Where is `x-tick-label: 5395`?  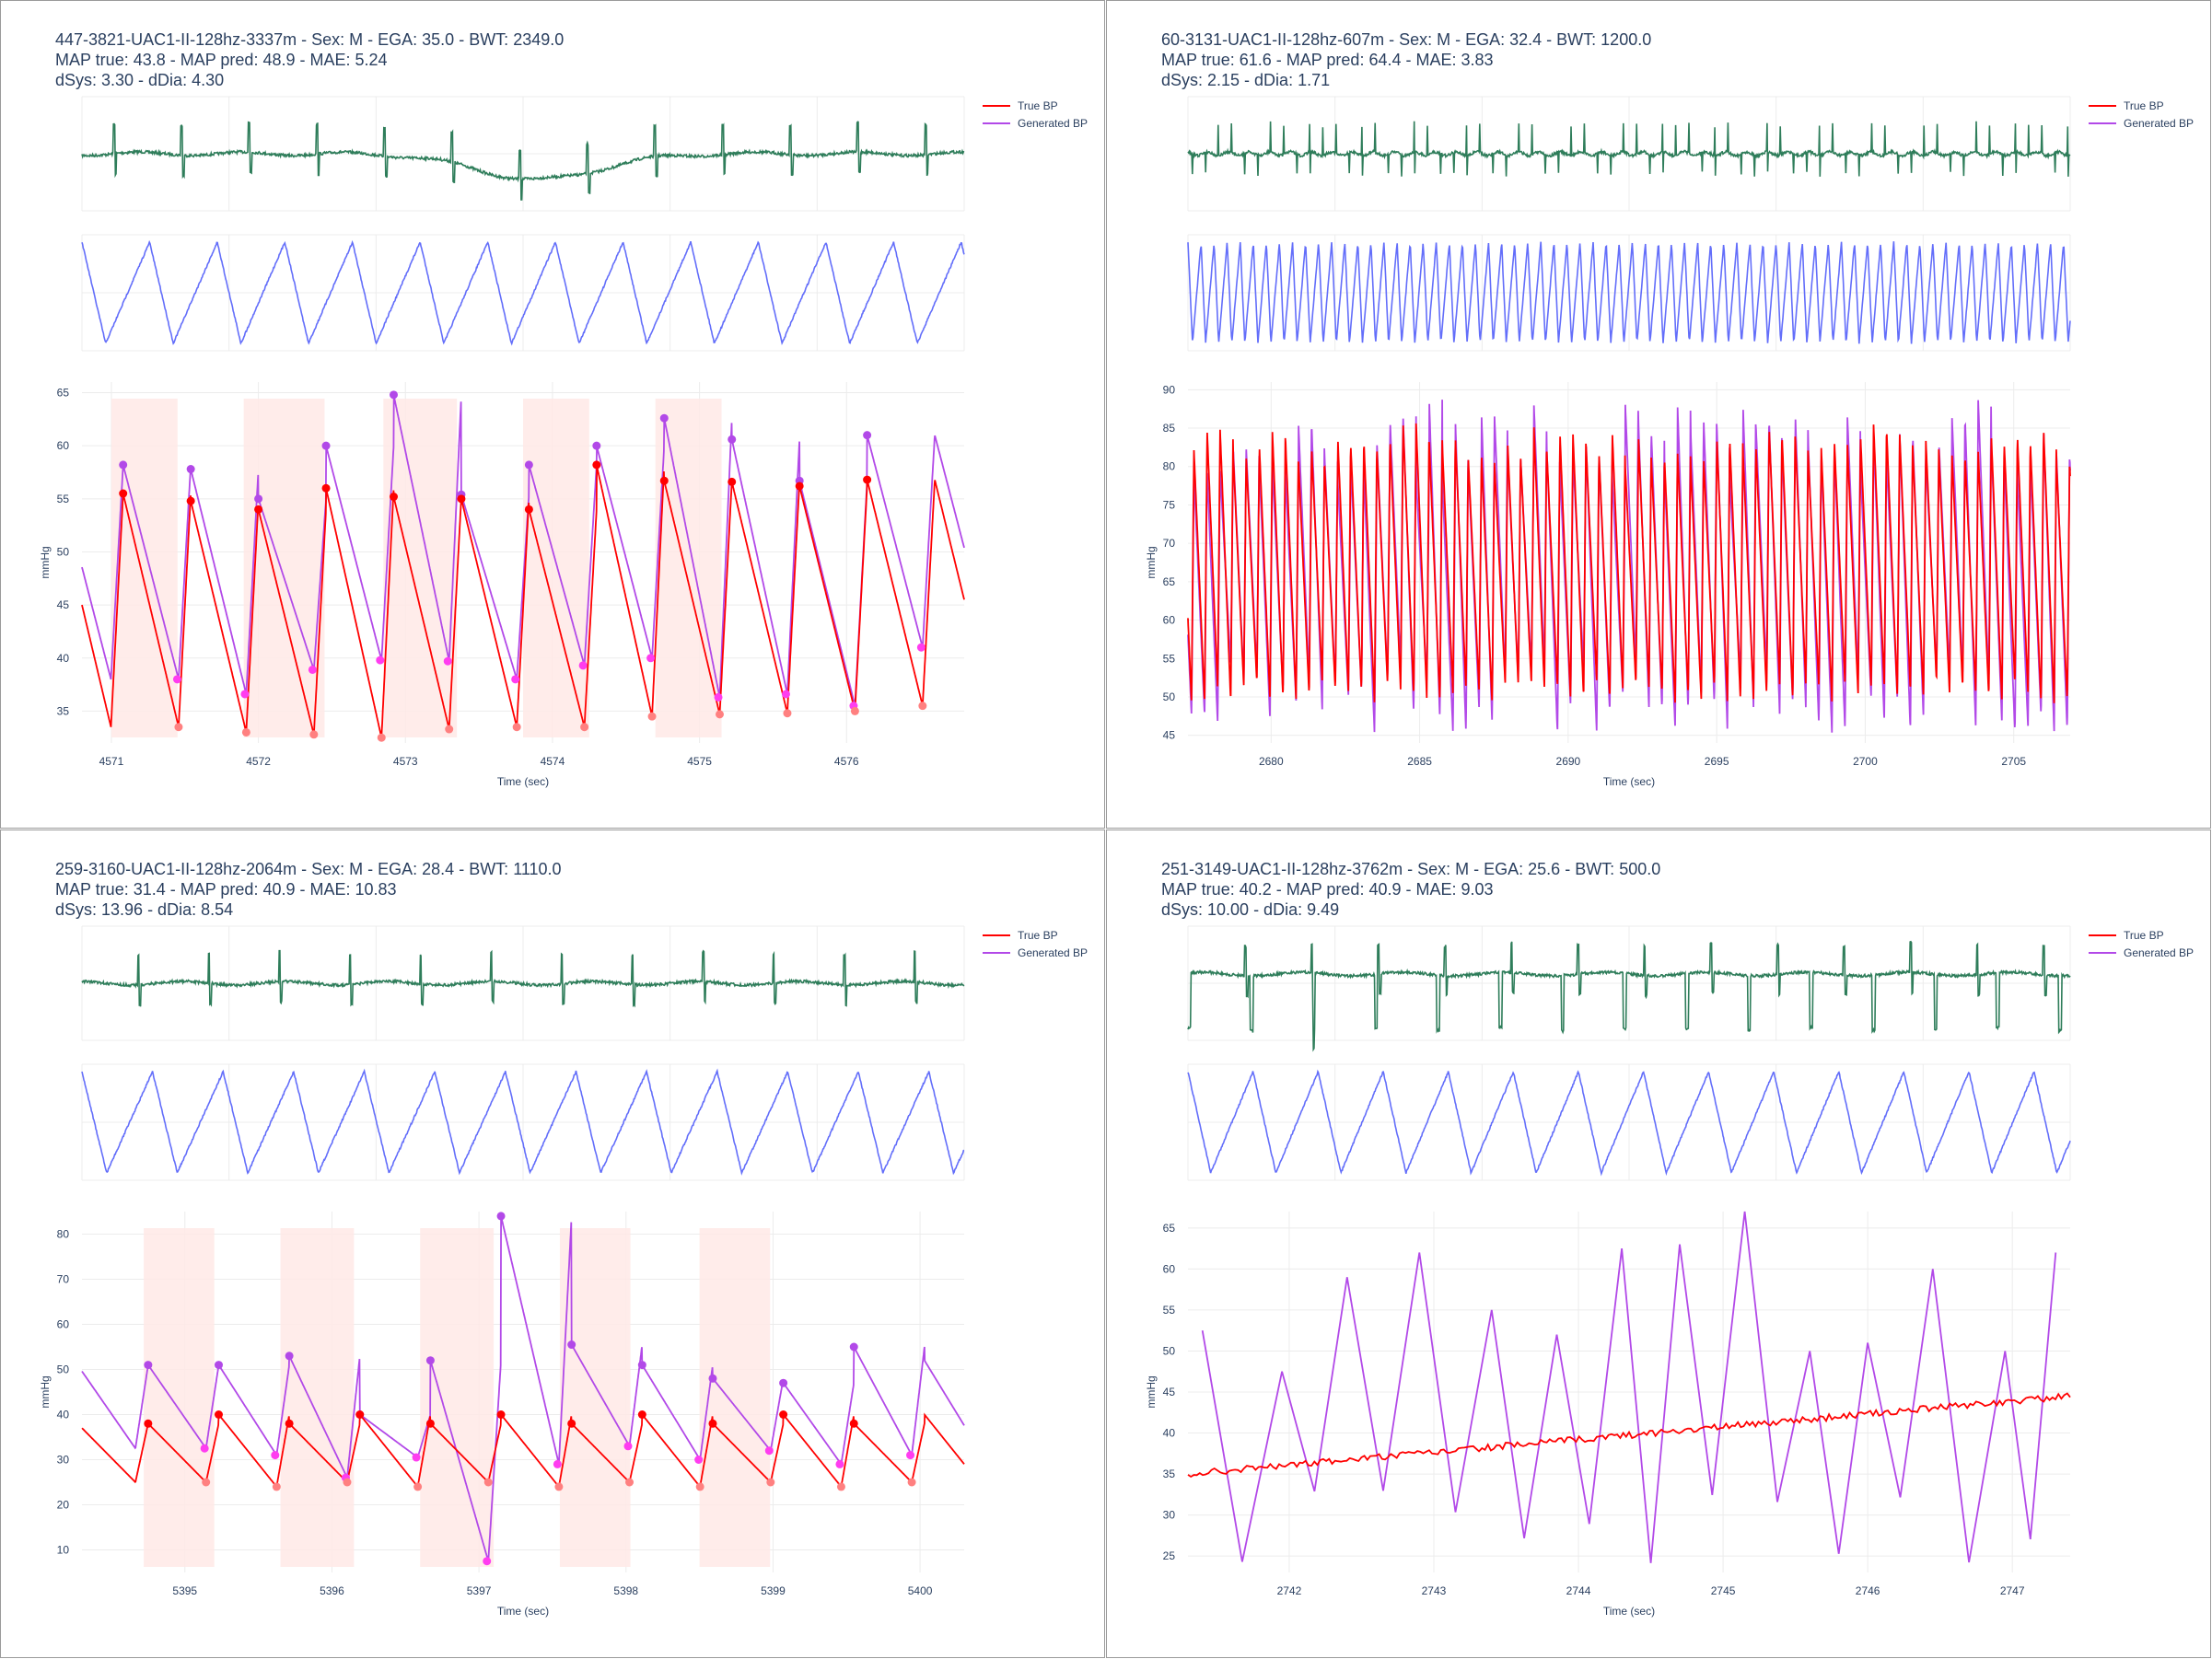
x-tick-label: 5395 is located at coordinates (185, 1590).